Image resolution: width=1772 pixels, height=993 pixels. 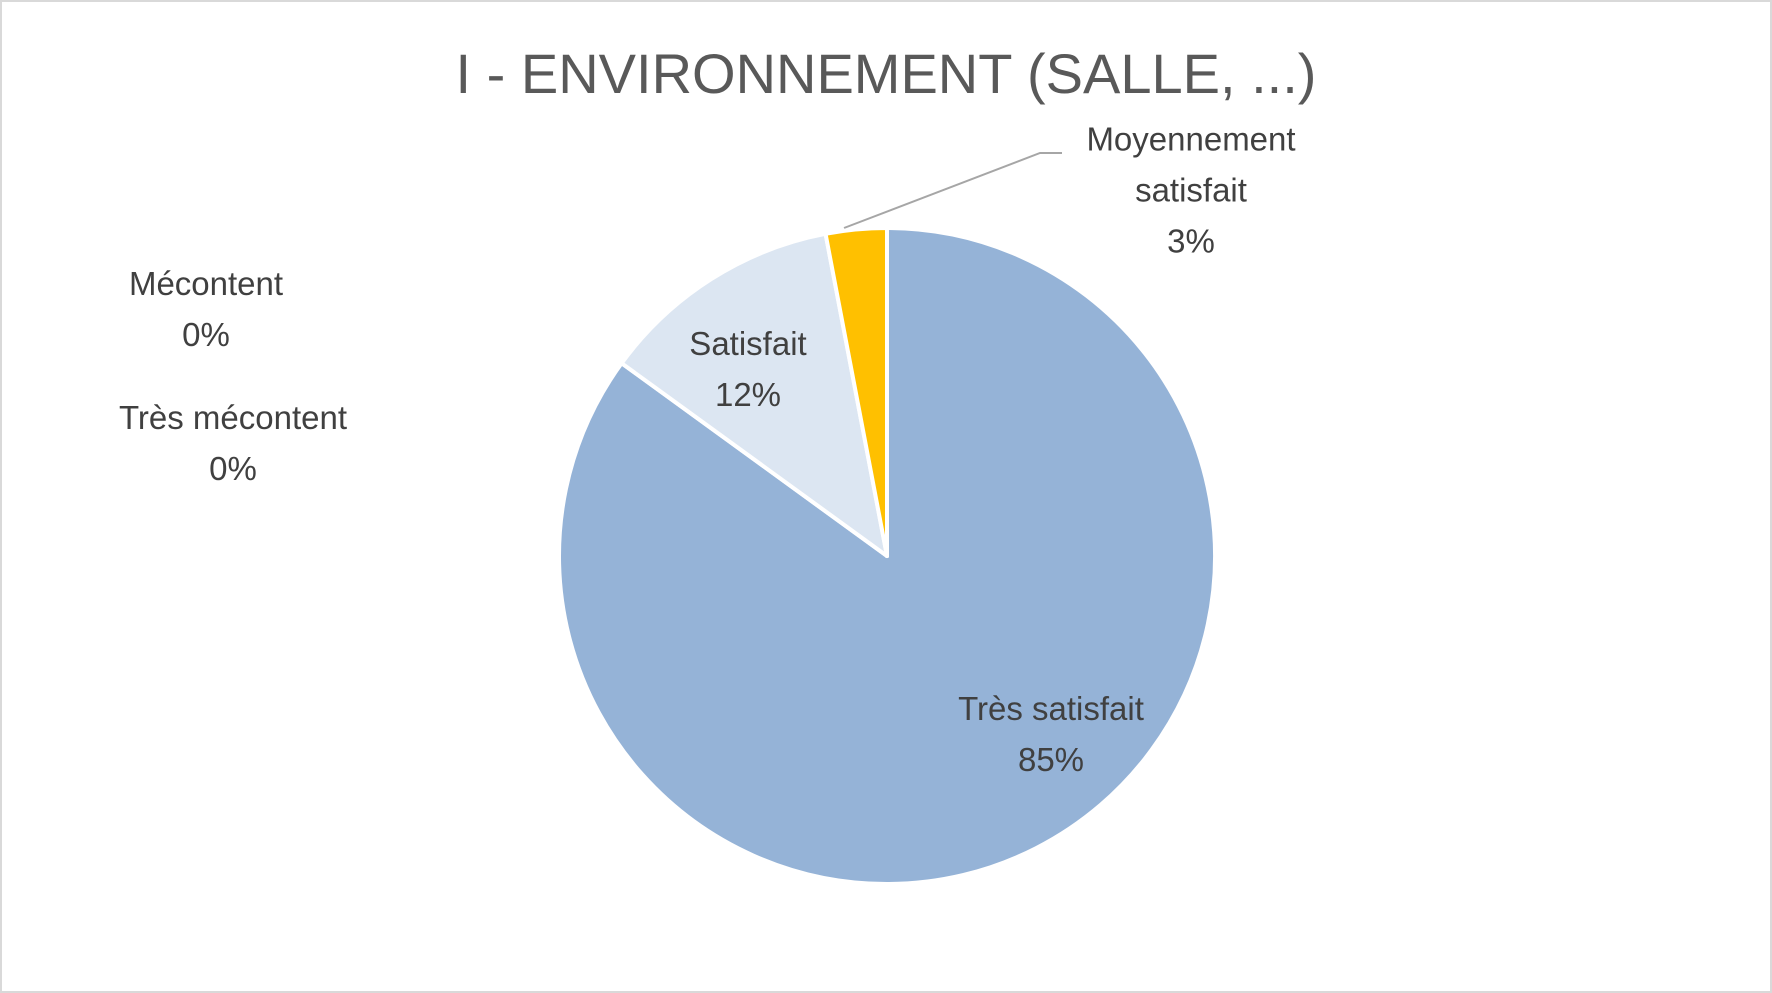 What do you see at coordinates (233, 417) in the screenshot?
I see `label-category: Très mécontent` at bounding box center [233, 417].